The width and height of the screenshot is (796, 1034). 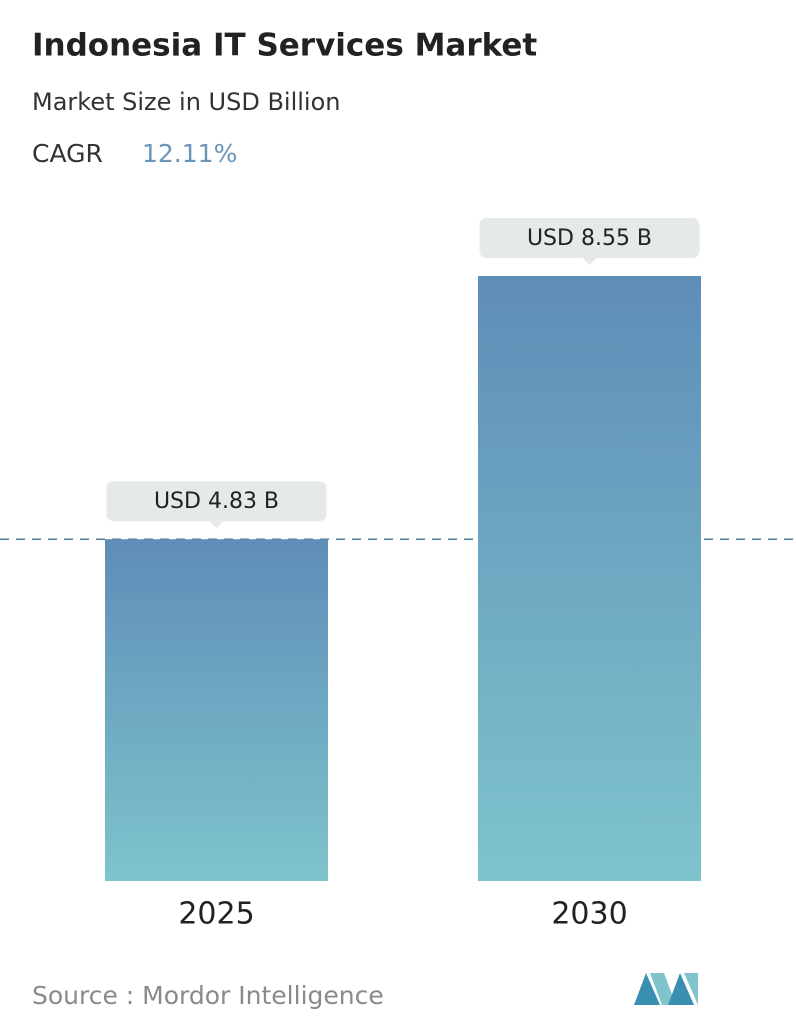 I want to click on value-label: USD 8.55 B, so click(x=589, y=238).